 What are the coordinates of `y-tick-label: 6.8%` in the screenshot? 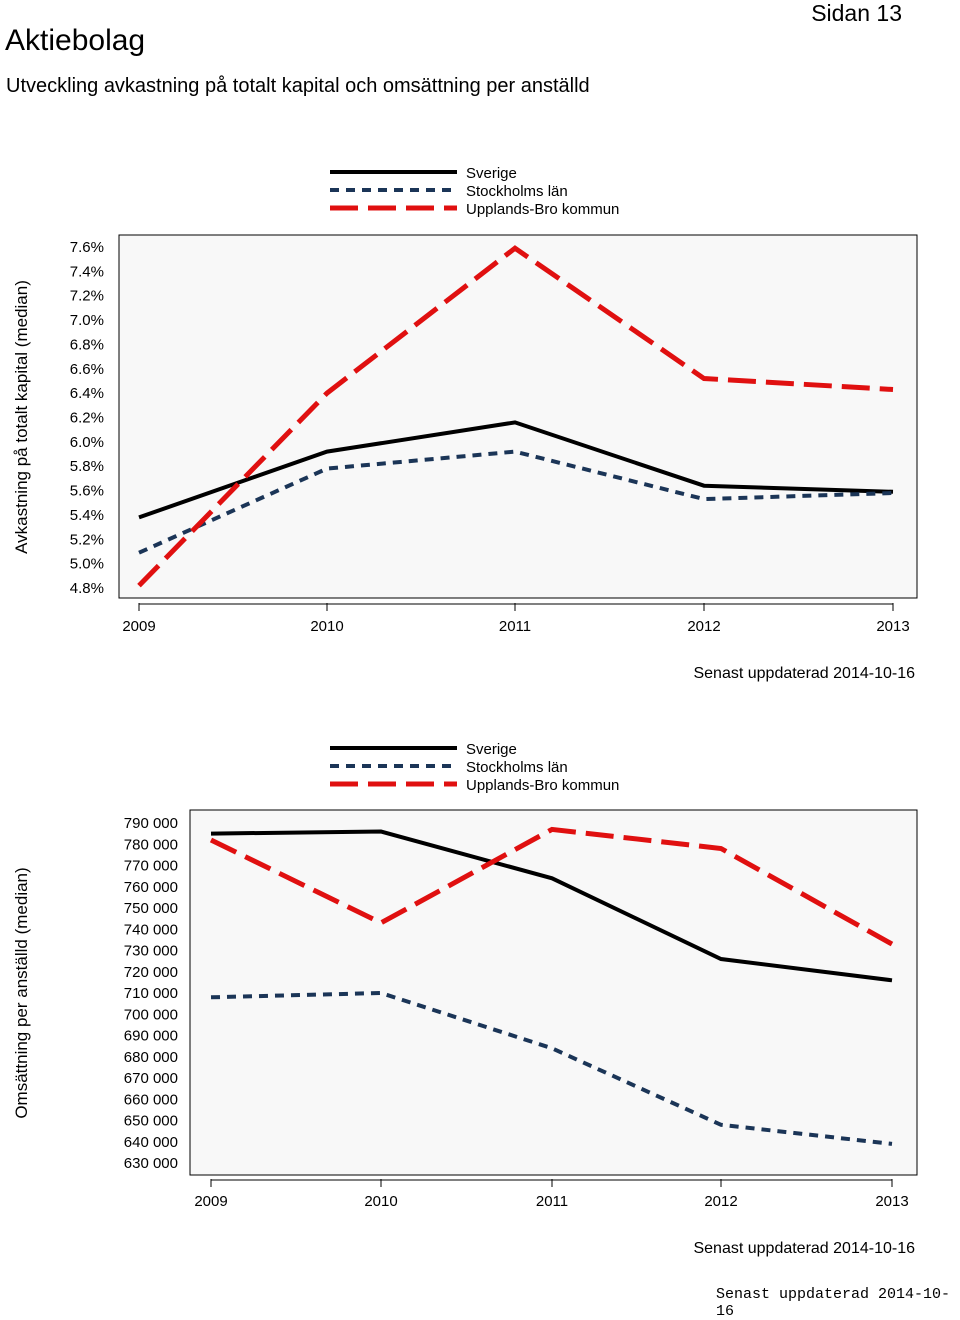 It's located at (87, 344).